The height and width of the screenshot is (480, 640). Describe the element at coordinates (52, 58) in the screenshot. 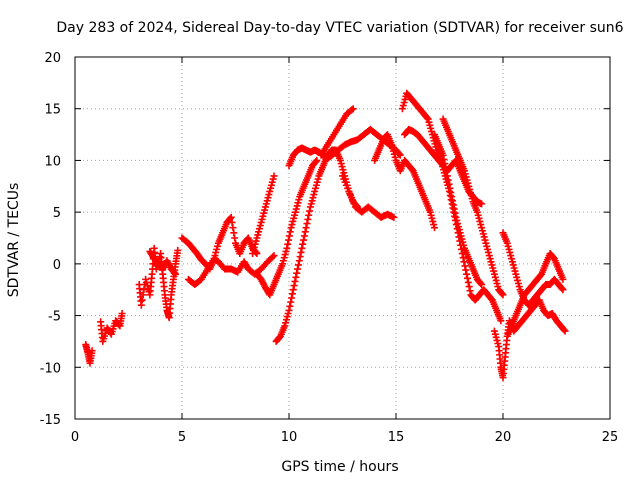

I see `y-tick-label: 20` at that location.